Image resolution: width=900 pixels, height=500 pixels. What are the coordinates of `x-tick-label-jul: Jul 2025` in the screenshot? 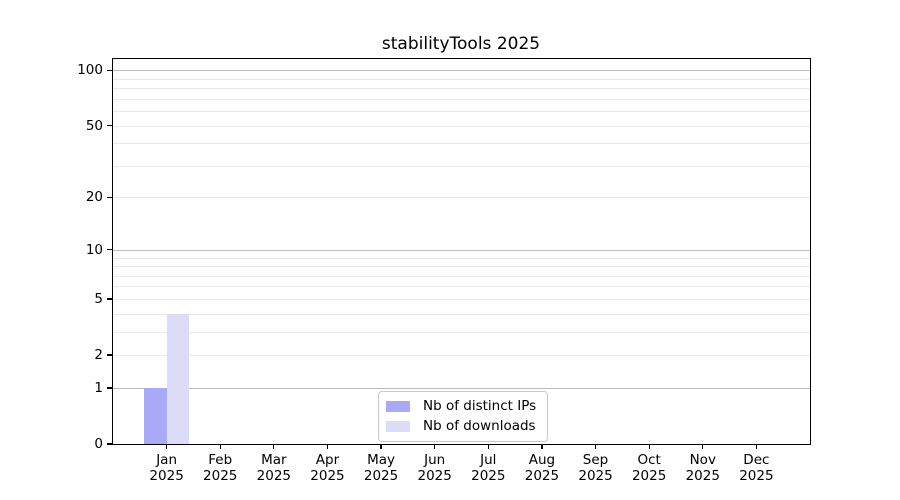 It's located at (488, 468).